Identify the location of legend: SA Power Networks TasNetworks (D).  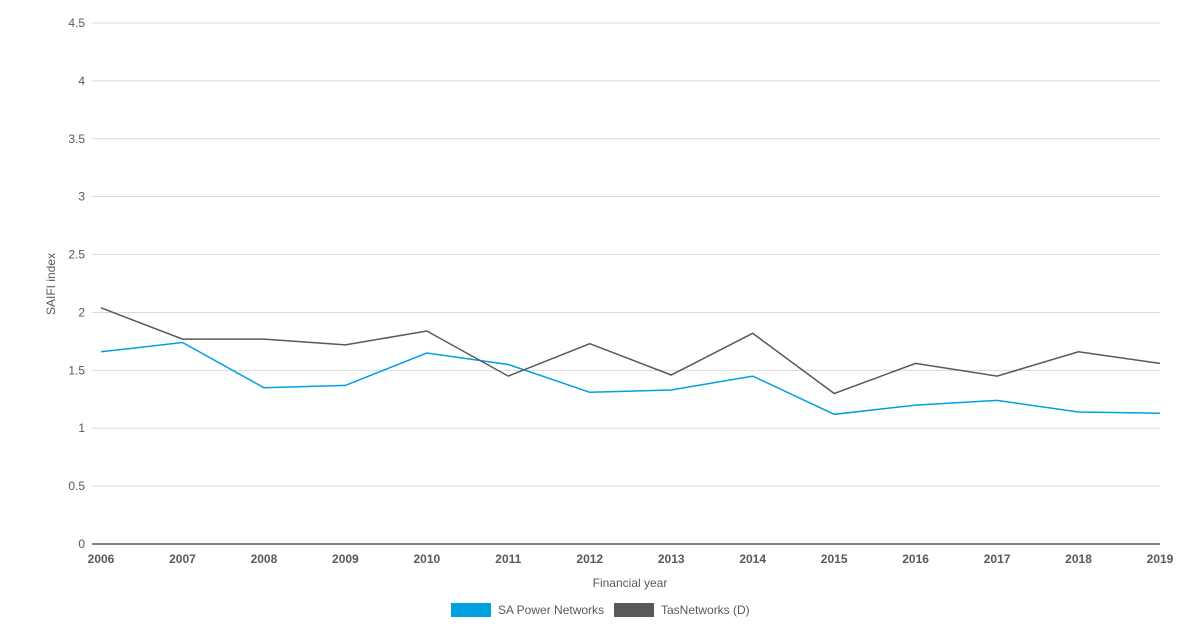
(600, 610).